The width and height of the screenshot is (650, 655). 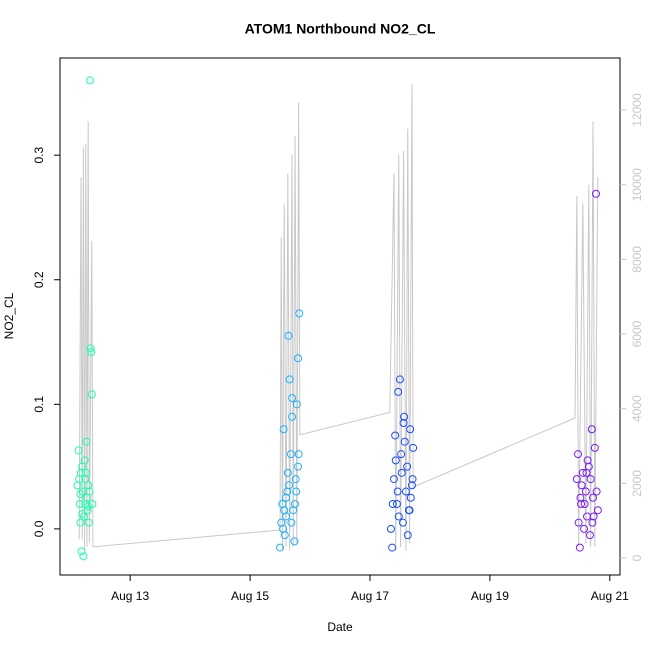 I want to click on x-tick-label: Aug 17, so click(x=370, y=596).